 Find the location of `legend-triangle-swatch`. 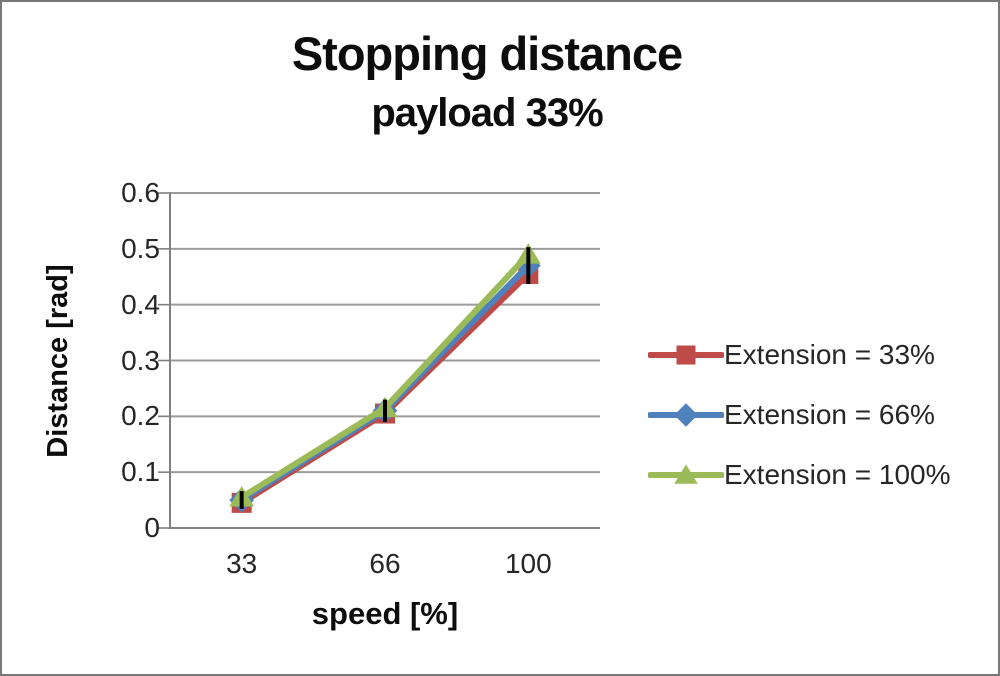

legend-triangle-swatch is located at coordinates (686, 474).